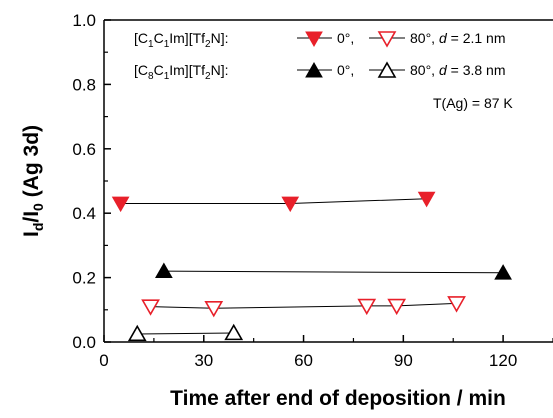  What do you see at coordinates (33, 181) in the screenshot?
I see `y-axis-title: Id/I0 (Ag 3d)` at bounding box center [33, 181].